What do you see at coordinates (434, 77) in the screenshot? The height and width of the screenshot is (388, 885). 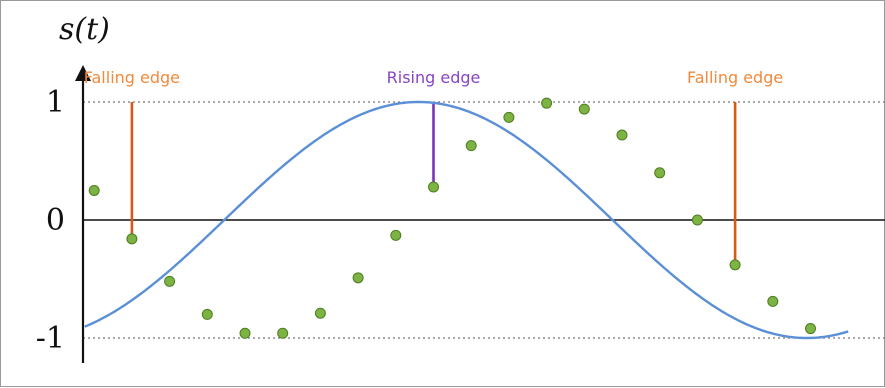 I see `annotation-label: Rising edge` at bounding box center [434, 77].